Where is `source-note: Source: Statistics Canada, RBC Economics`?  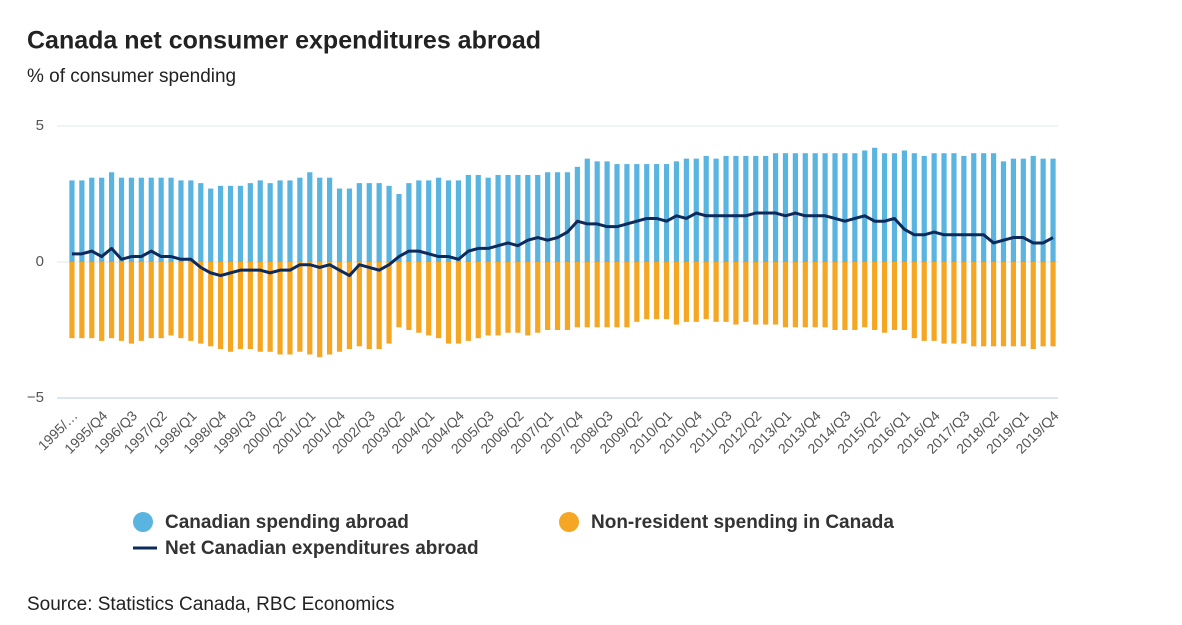
source-note: Source: Statistics Canada, RBC Economics is located at coordinates (211, 604).